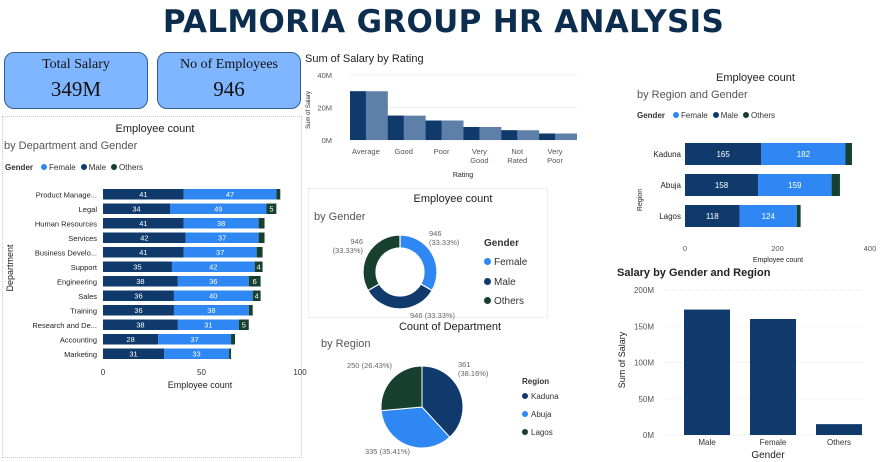  Describe the element at coordinates (712, 216) in the screenshot. I see `region-data-label: 118` at that location.